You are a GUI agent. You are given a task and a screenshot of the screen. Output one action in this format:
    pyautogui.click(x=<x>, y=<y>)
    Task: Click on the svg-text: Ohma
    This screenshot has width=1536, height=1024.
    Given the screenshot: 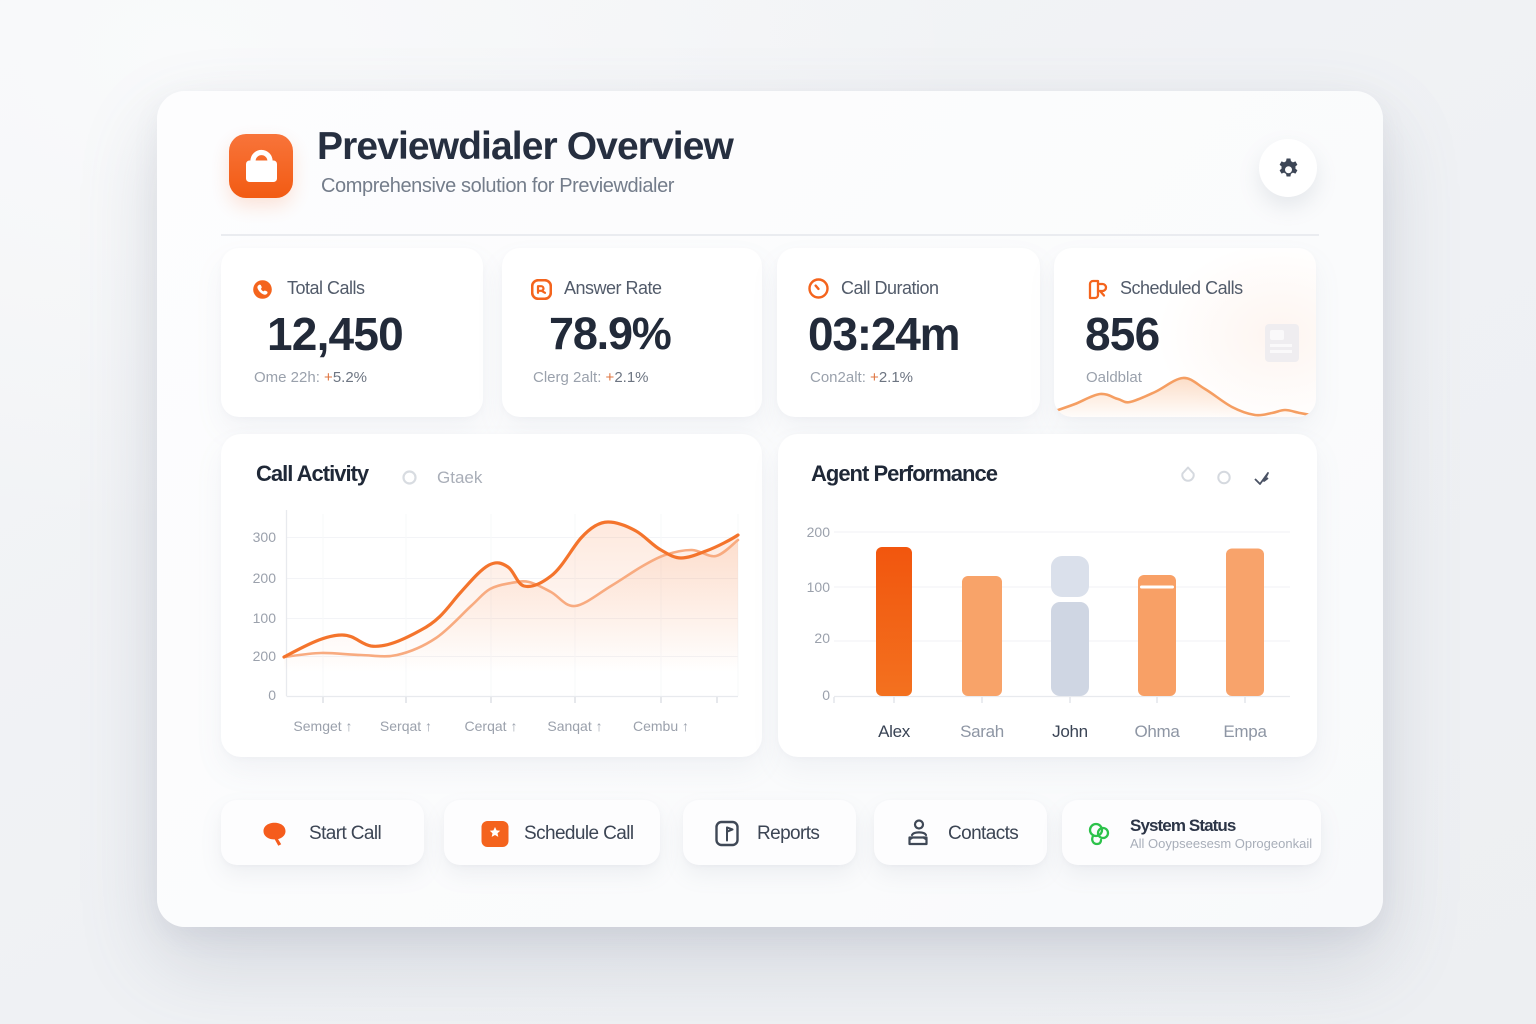 What is the action you would take?
    pyautogui.click(x=1157, y=731)
    